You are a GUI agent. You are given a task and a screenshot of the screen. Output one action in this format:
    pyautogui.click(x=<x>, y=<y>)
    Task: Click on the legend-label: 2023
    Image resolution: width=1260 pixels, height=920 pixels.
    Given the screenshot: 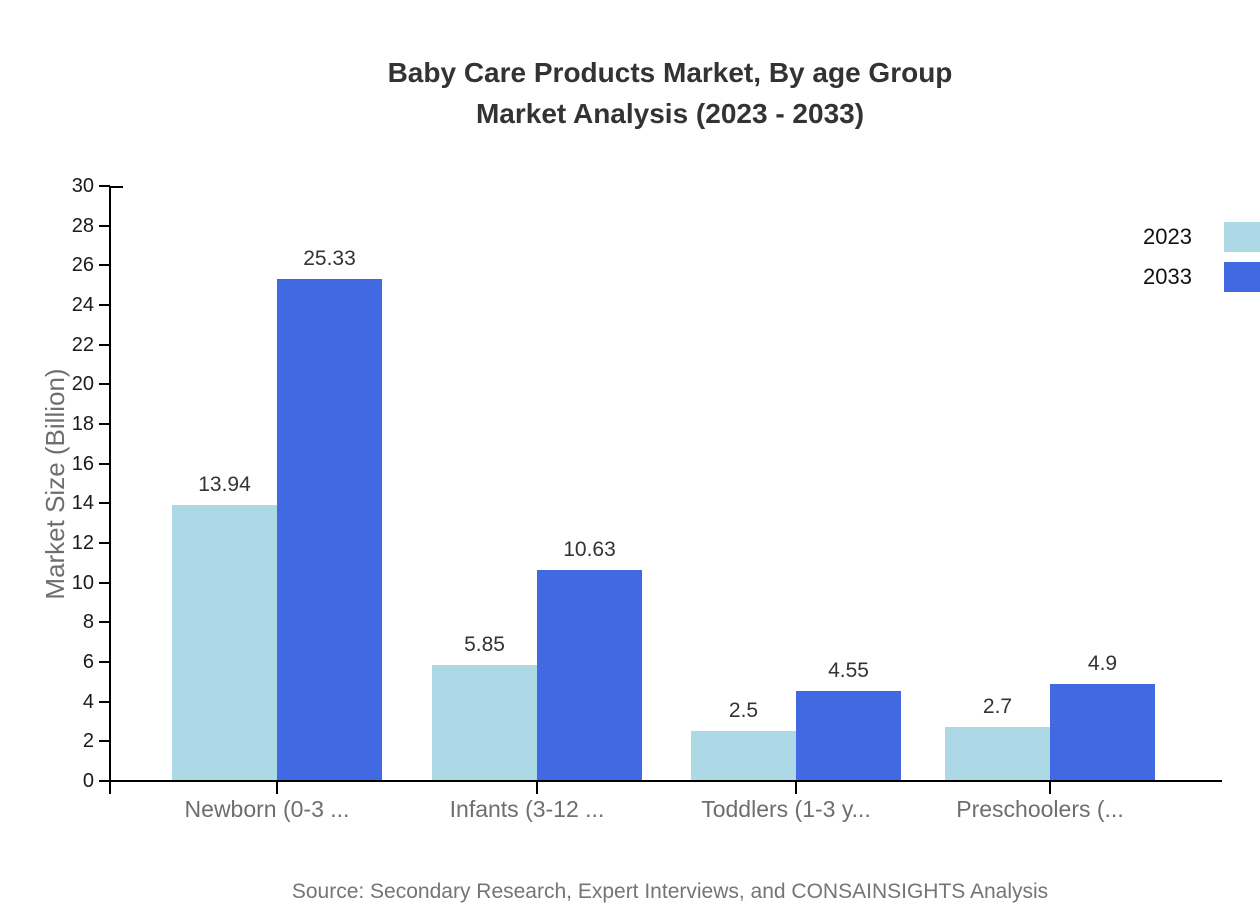 What is the action you would take?
    pyautogui.click(x=1167, y=236)
    